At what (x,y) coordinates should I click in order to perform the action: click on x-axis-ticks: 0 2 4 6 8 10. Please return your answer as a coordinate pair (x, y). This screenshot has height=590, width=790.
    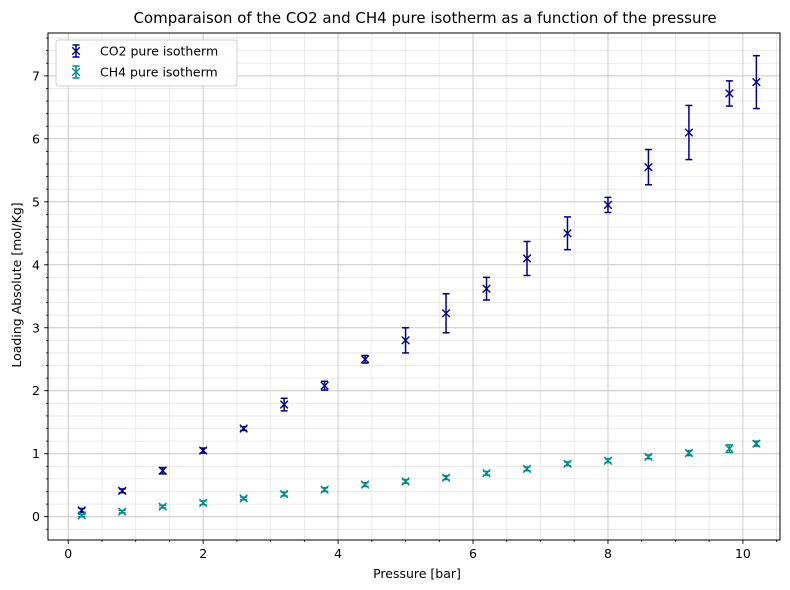
    Looking at the image, I should click on (421, 550).